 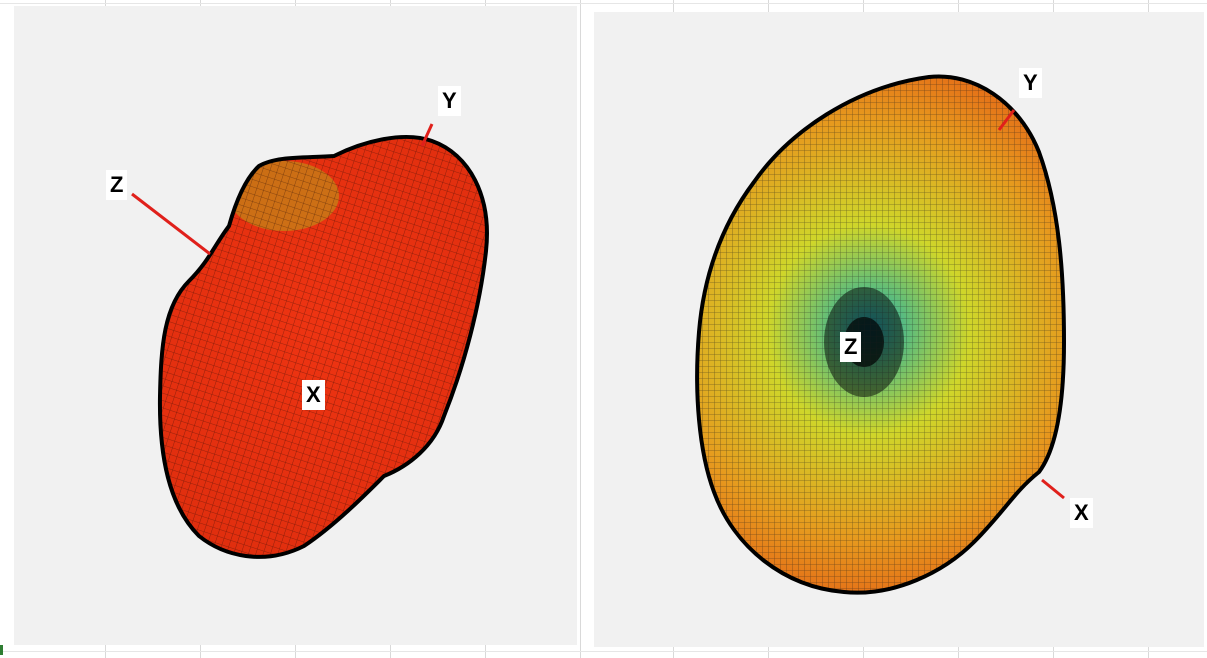 I want to click on right-x-axis-line, so click(x=1053, y=489).